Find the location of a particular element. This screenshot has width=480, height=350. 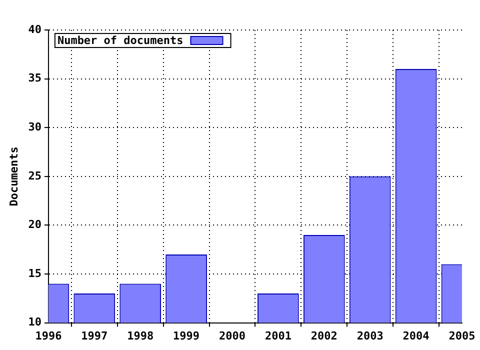

x-tick-label: 1996 is located at coordinates (48, 335).